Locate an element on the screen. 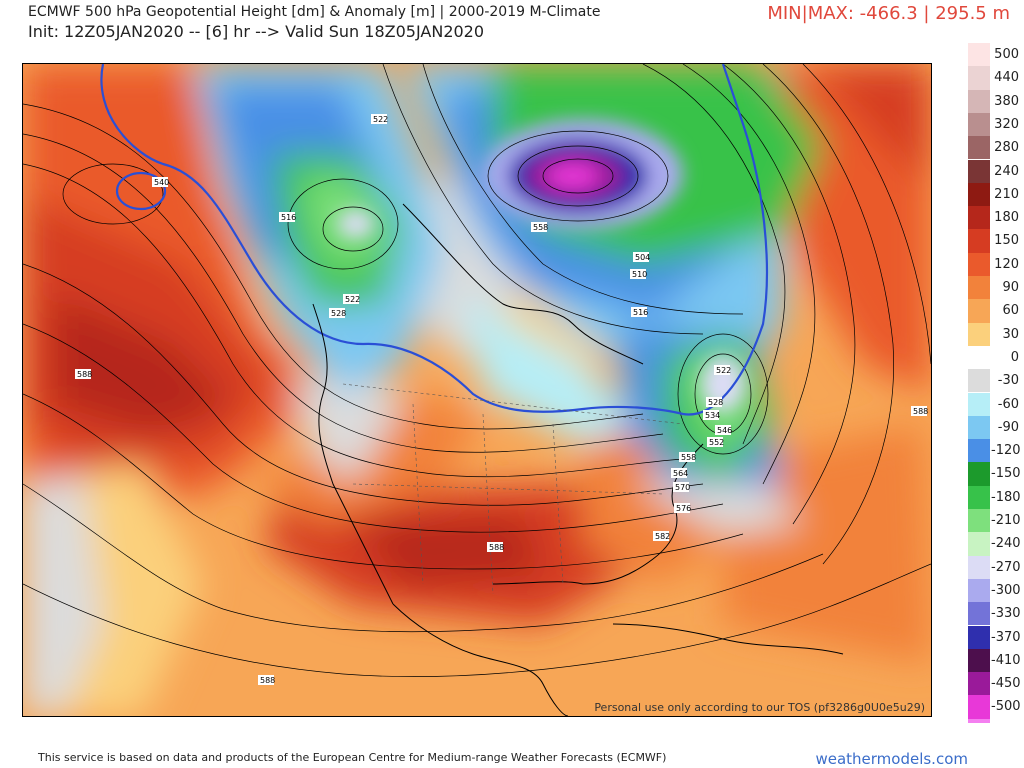  colorbar-label: -120 is located at coordinates (1006, 451).